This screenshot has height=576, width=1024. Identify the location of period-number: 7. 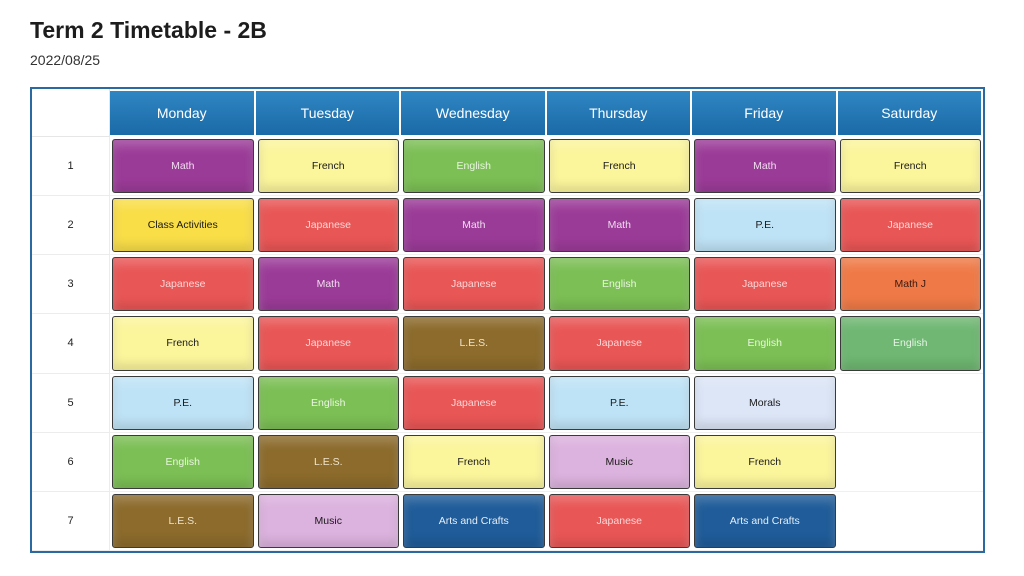
(71, 521).